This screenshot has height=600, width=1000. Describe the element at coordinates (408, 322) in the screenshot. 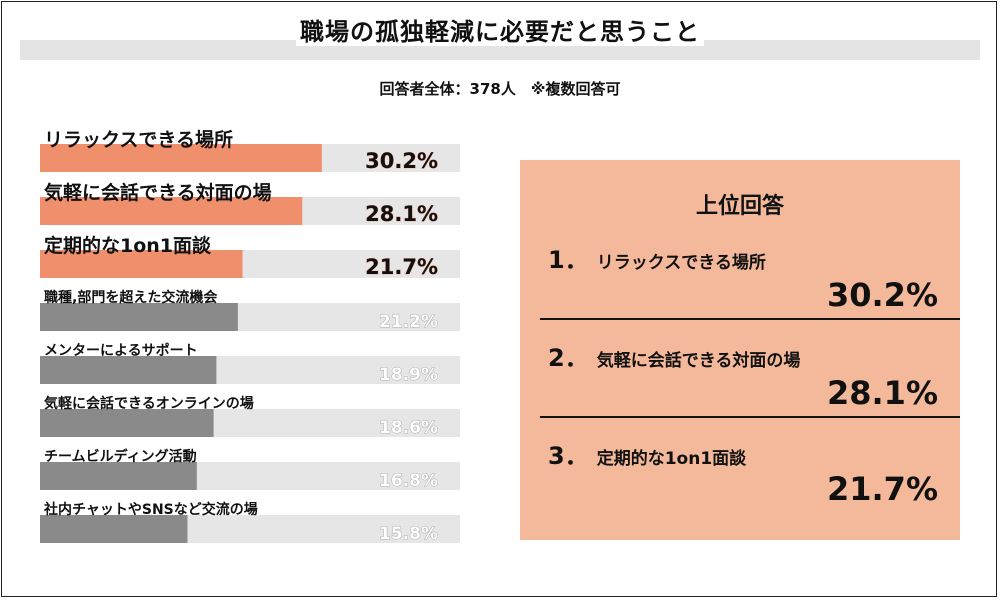

I see `bar-value-label-4: 21.2%` at that location.